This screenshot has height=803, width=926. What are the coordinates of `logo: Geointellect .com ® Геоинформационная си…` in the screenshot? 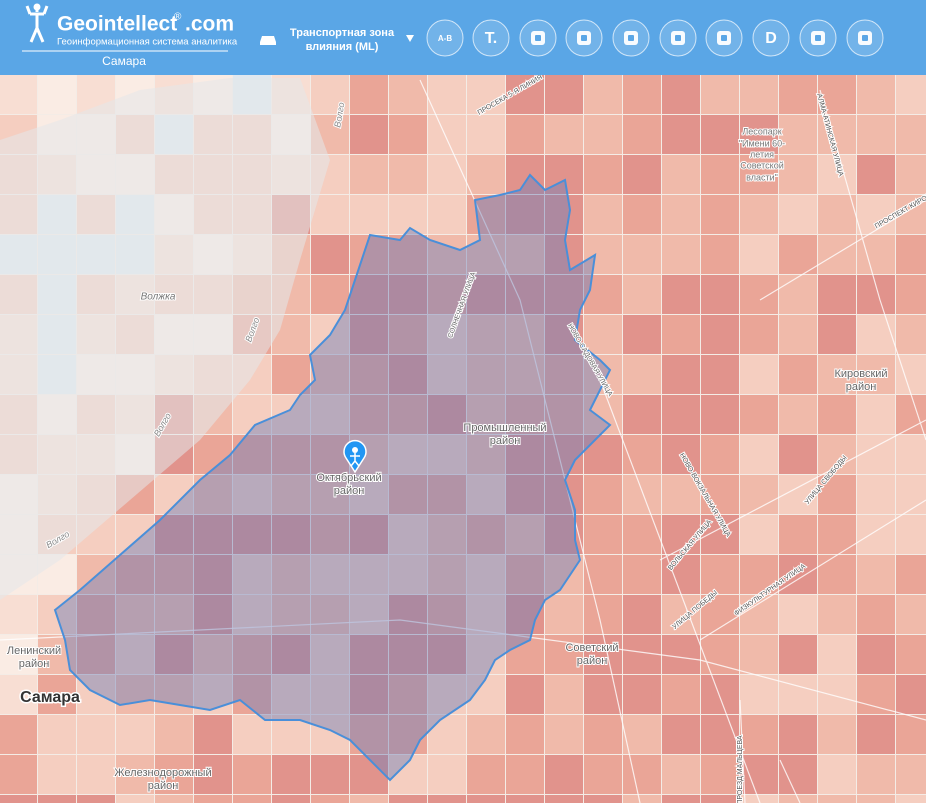 It's located at (130, 36).